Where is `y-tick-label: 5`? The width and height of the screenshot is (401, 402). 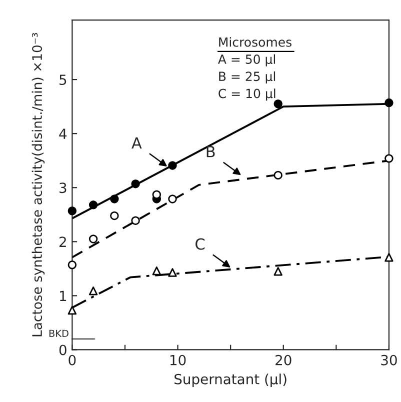
y-tick-label: 5 is located at coordinates (63, 80).